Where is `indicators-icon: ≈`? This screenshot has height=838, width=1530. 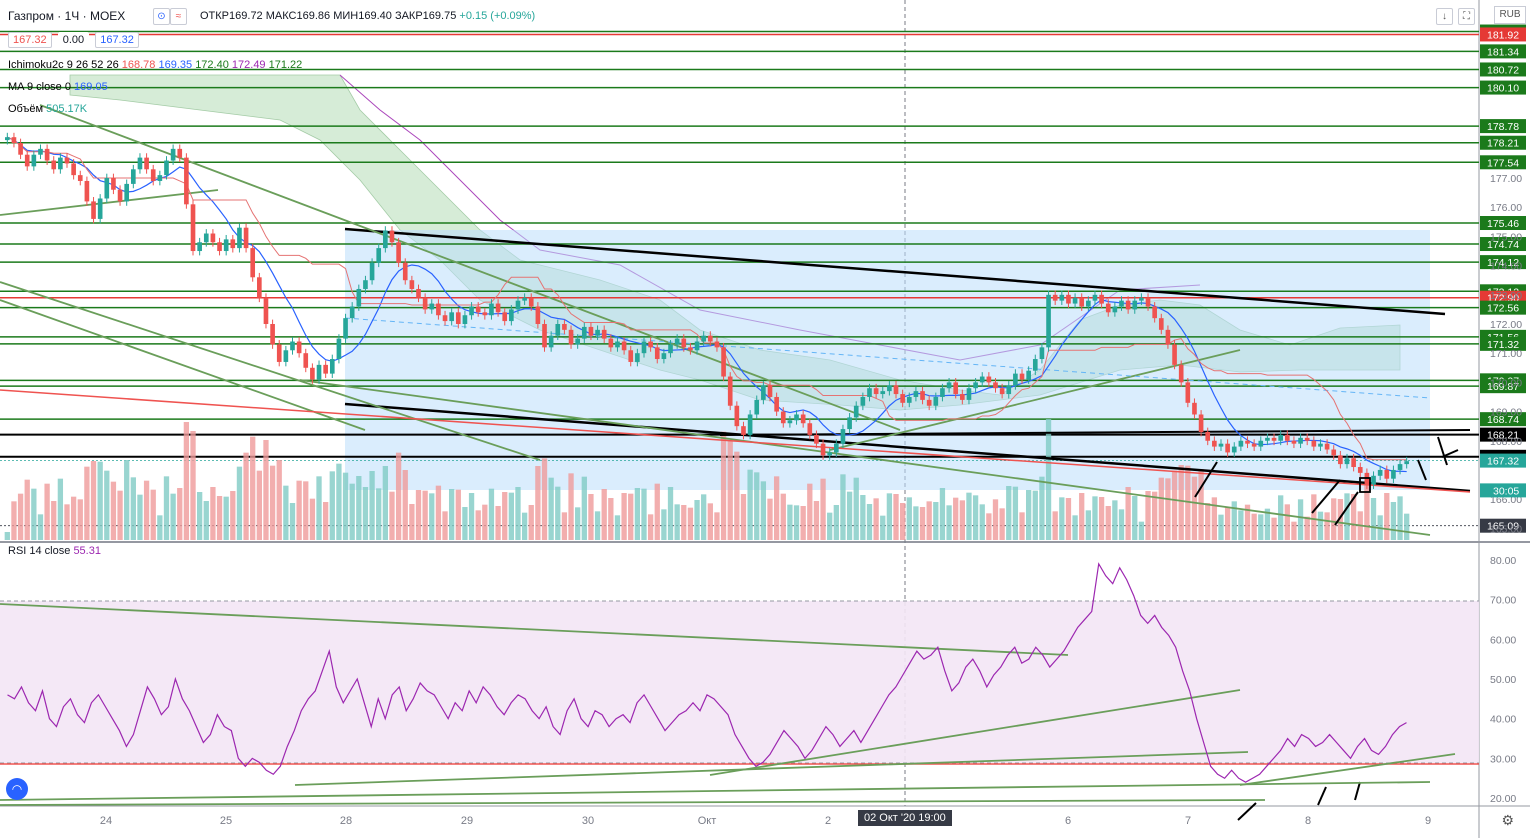 indicators-icon: ≈ is located at coordinates (178, 16).